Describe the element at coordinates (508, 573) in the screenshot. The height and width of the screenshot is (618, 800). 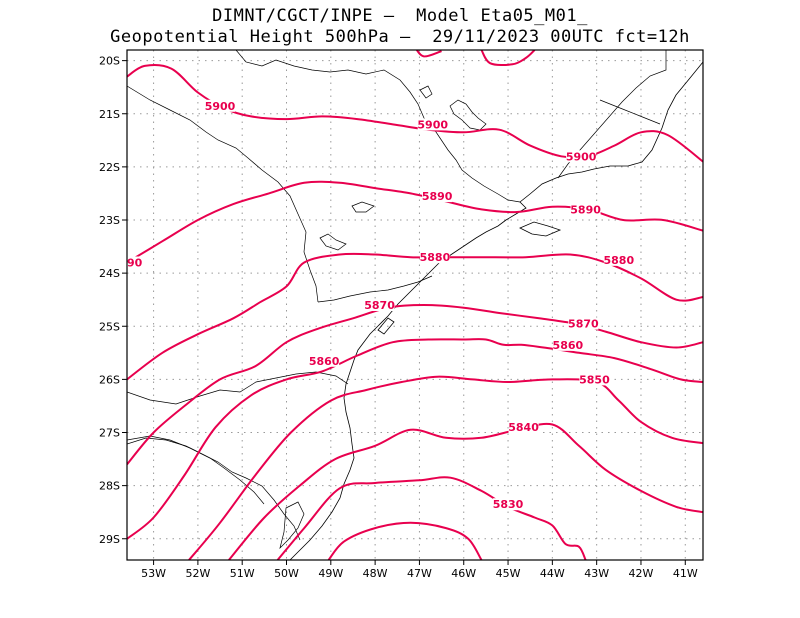
I see `x-tick-label: 45W` at that location.